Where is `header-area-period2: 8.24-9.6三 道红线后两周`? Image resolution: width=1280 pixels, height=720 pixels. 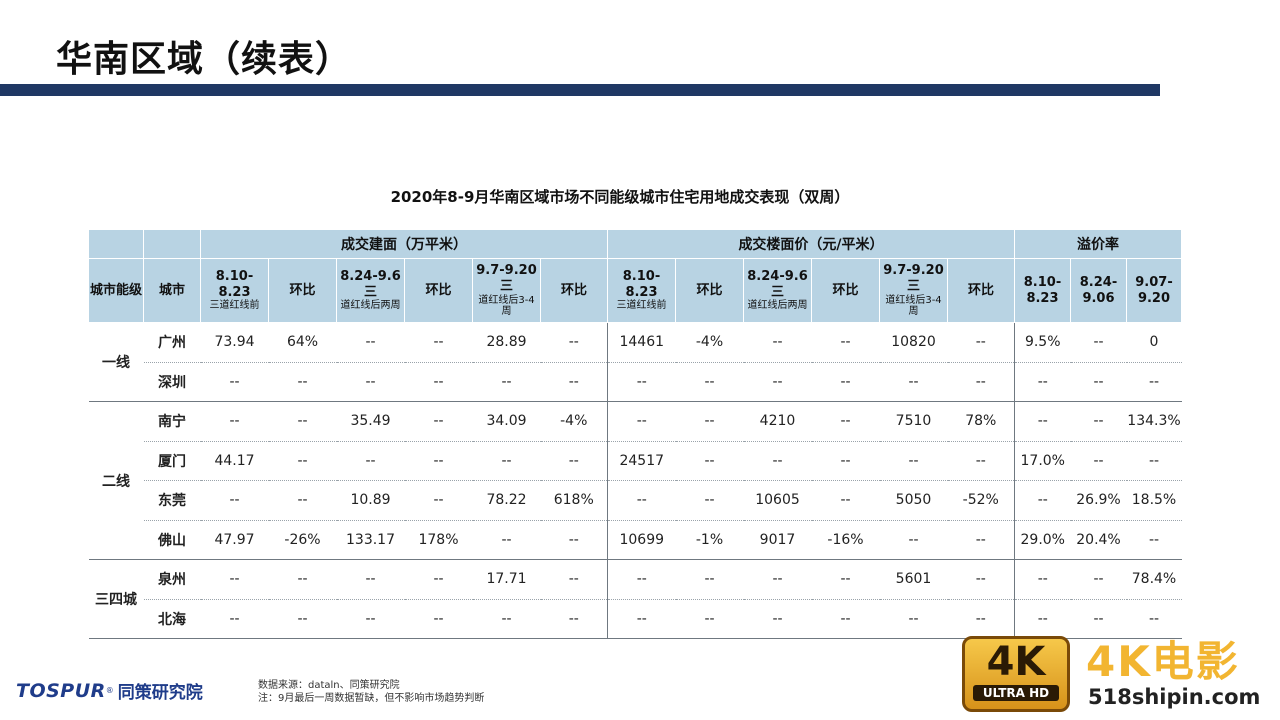 header-area-period2: 8.24-9.6三 道红线后两周 is located at coordinates (370, 290).